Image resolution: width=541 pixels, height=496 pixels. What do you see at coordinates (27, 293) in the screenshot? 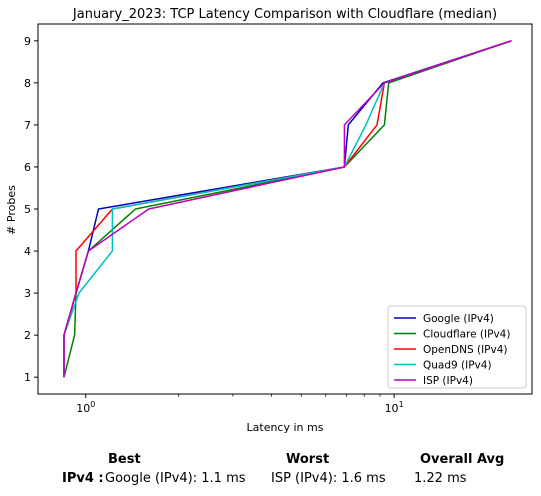
I see `y-tick-label: 3` at bounding box center [27, 293].